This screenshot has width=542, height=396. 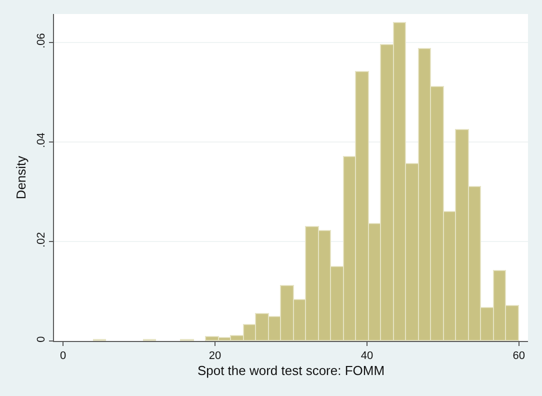 I want to click on x-axis-title: Spot the word test score: FOMM, so click(x=291, y=370).